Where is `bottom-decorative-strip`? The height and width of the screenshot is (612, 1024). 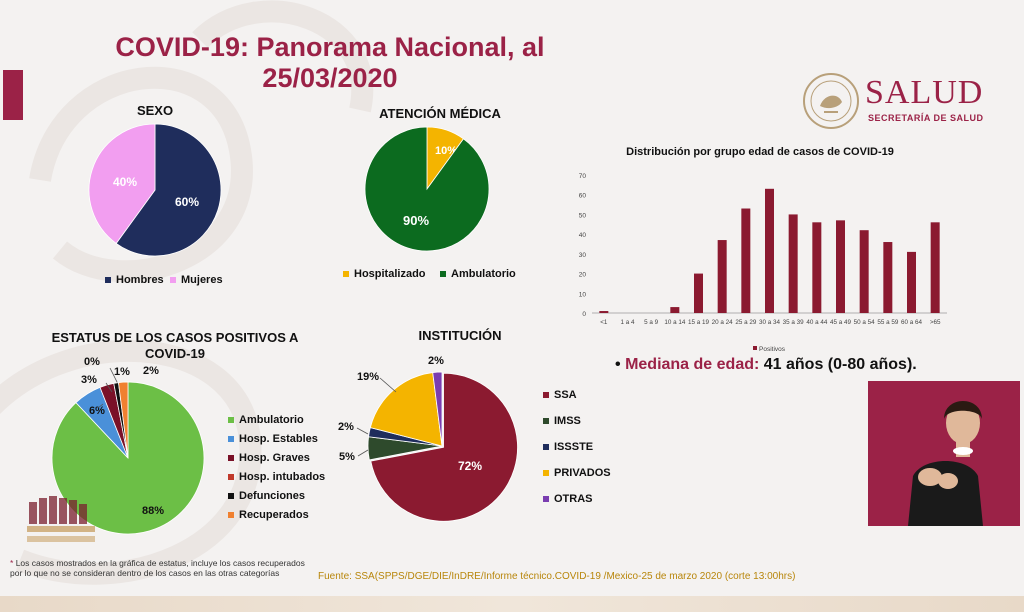 bottom-decorative-strip is located at coordinates (512, 604).